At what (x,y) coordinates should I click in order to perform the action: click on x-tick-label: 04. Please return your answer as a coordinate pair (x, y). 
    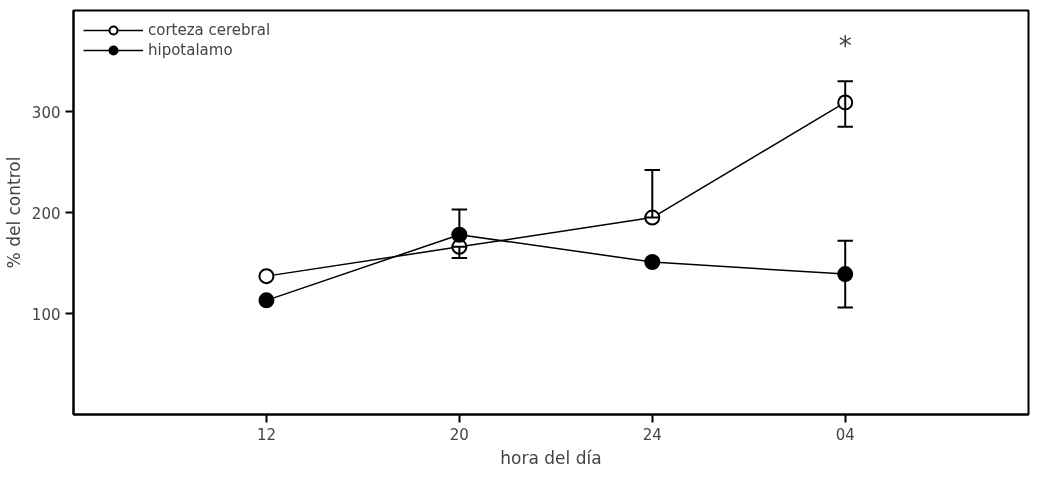
    Looking at the image, I should click on (845, 434).